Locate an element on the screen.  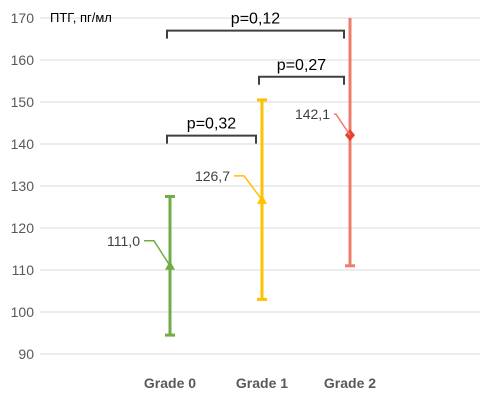
bracket-0: p=0,32 is located at coordinates (211, 130).